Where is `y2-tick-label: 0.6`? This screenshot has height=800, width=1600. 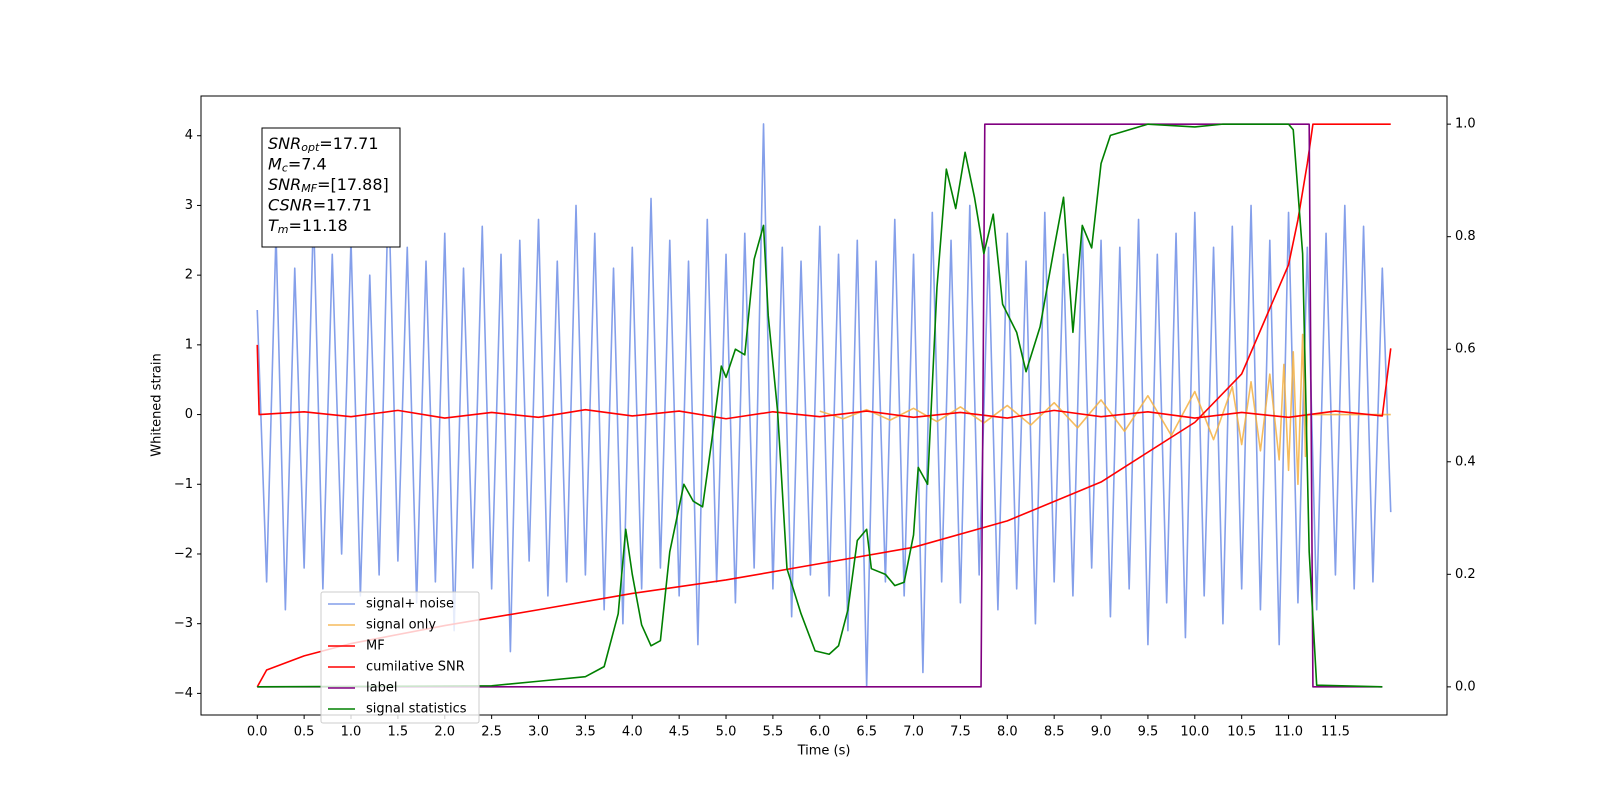 y2-tick-label: 0.6 is located at coordinates (1465, 349).